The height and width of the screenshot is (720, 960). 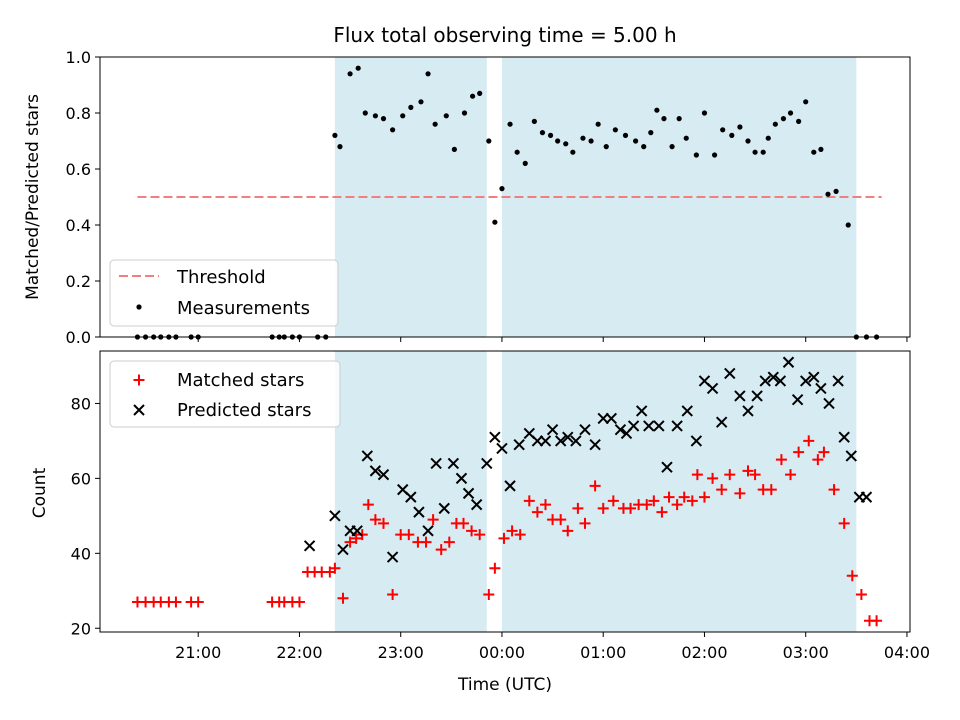 I want to click on bottom-x-tick-label: 04:00, so click(x=907, y=652).